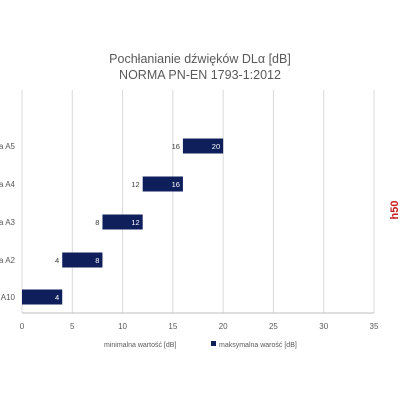 This screenshot has width=400, height=400. What do you see at coordinates (72, 326) in the screenshot?
I see `x-tick-label: 5` at bounding box center [72, 326].